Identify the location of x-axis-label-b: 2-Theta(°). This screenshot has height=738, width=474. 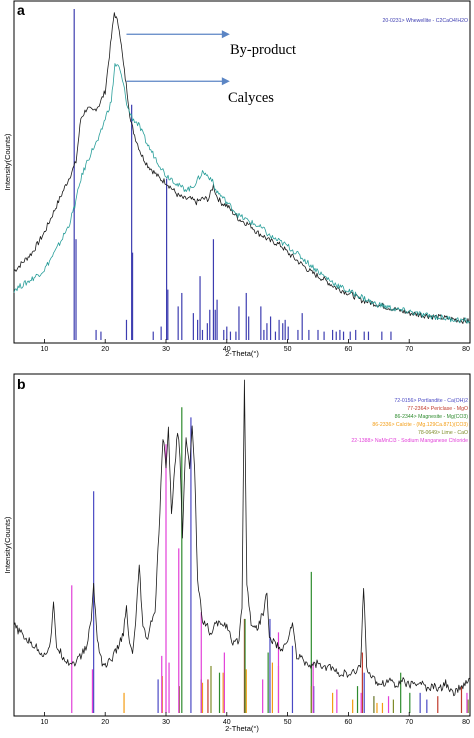
(242, 728).